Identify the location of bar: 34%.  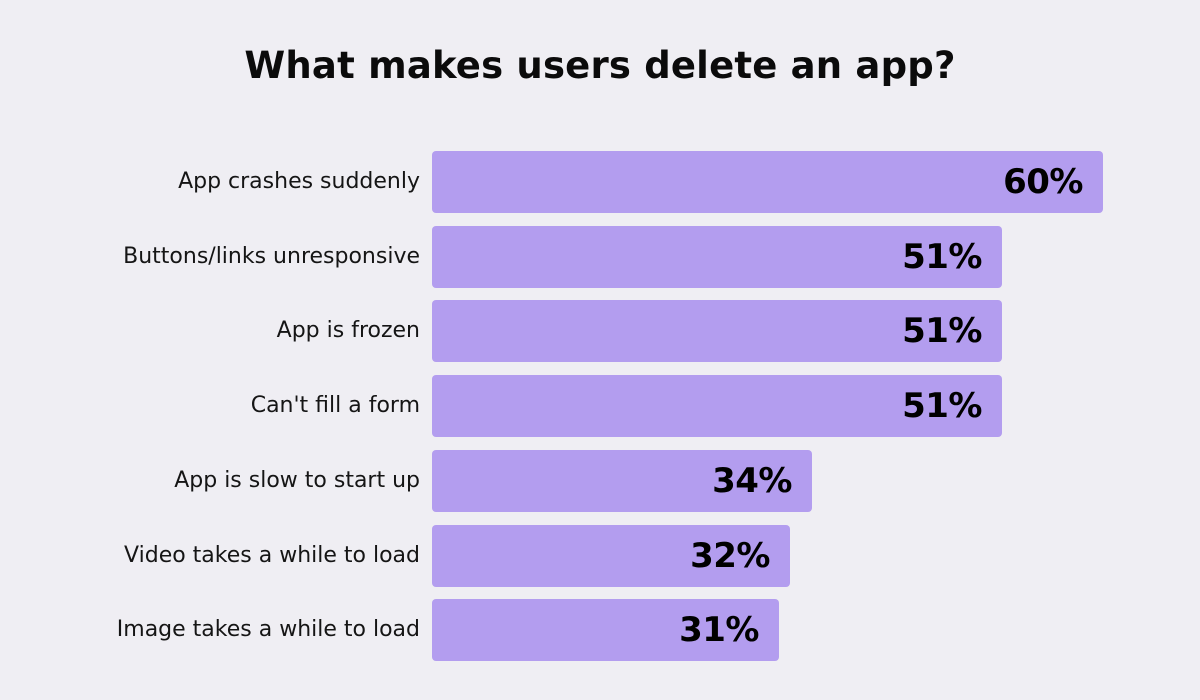
(622, 481).